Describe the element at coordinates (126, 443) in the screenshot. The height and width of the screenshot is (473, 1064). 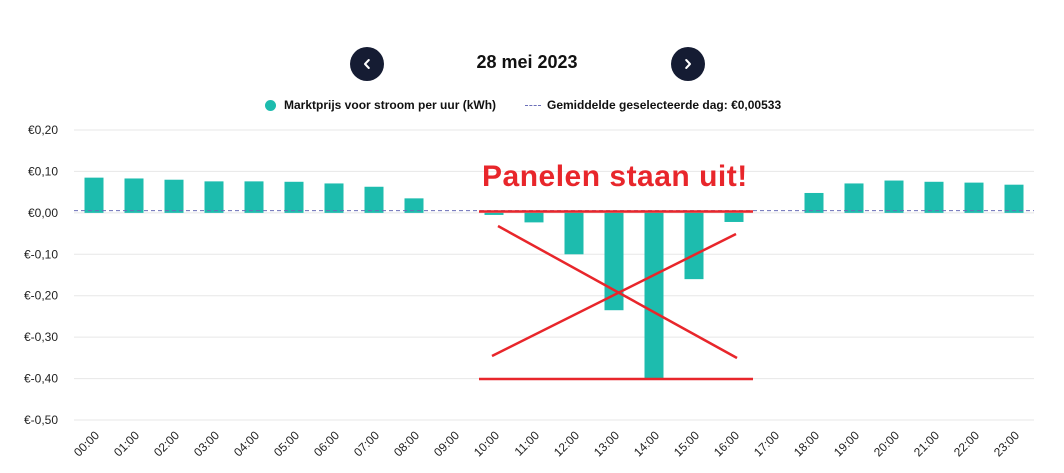
I see `x-tick-label: 01:00` at that location.